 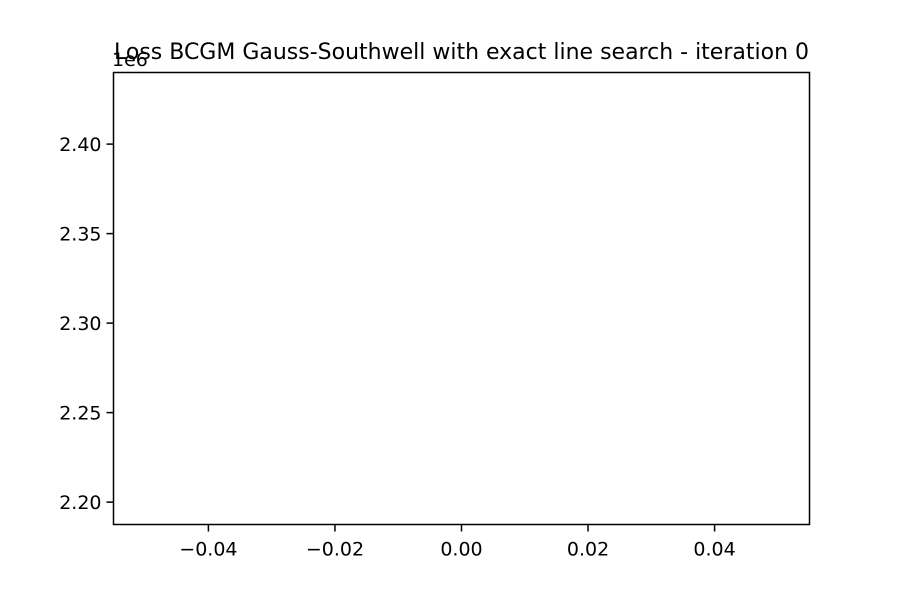 I want to click on y-tick-label: 2.20, so click(x=80, y=503).